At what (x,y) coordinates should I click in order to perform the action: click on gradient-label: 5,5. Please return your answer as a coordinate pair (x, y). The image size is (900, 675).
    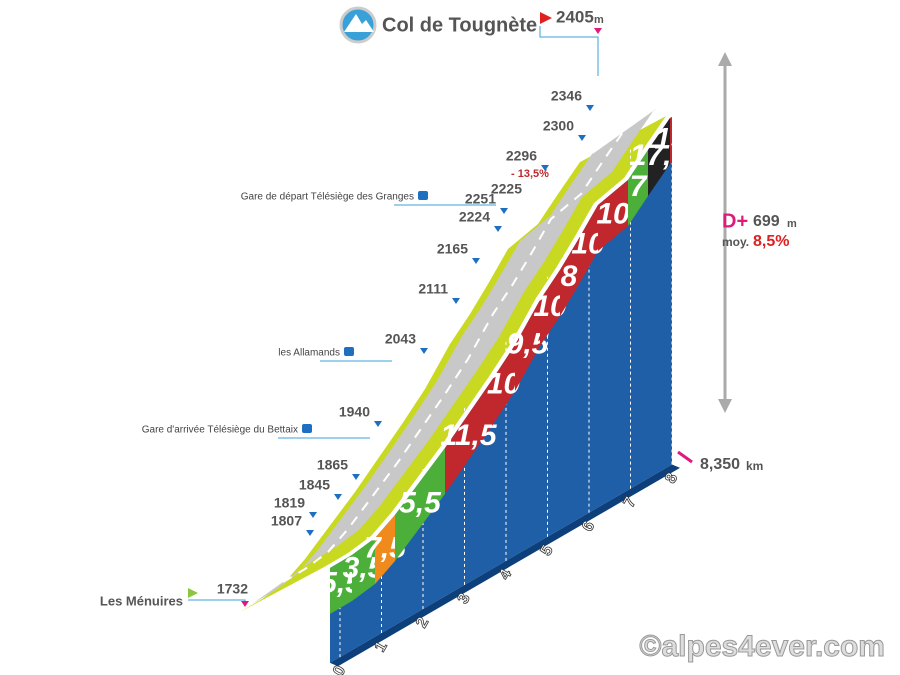
    Looking at the image, I should click on (420, 502).